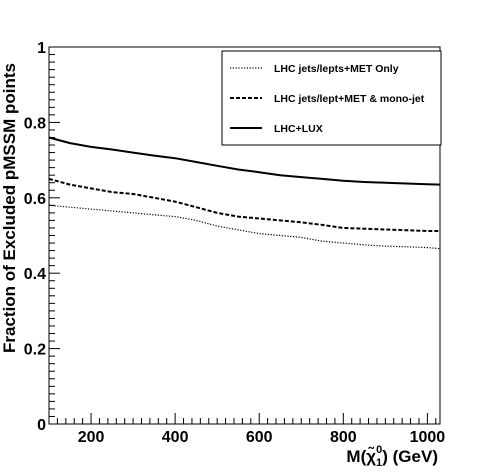 The width and height of the screenshot is (490, 472). What do you see at coordinates (42, 237) in the screenshot?
I see `y-axis: 0 0.2 0.4 0.6 0.8 1` at bounding box center [42, 237].